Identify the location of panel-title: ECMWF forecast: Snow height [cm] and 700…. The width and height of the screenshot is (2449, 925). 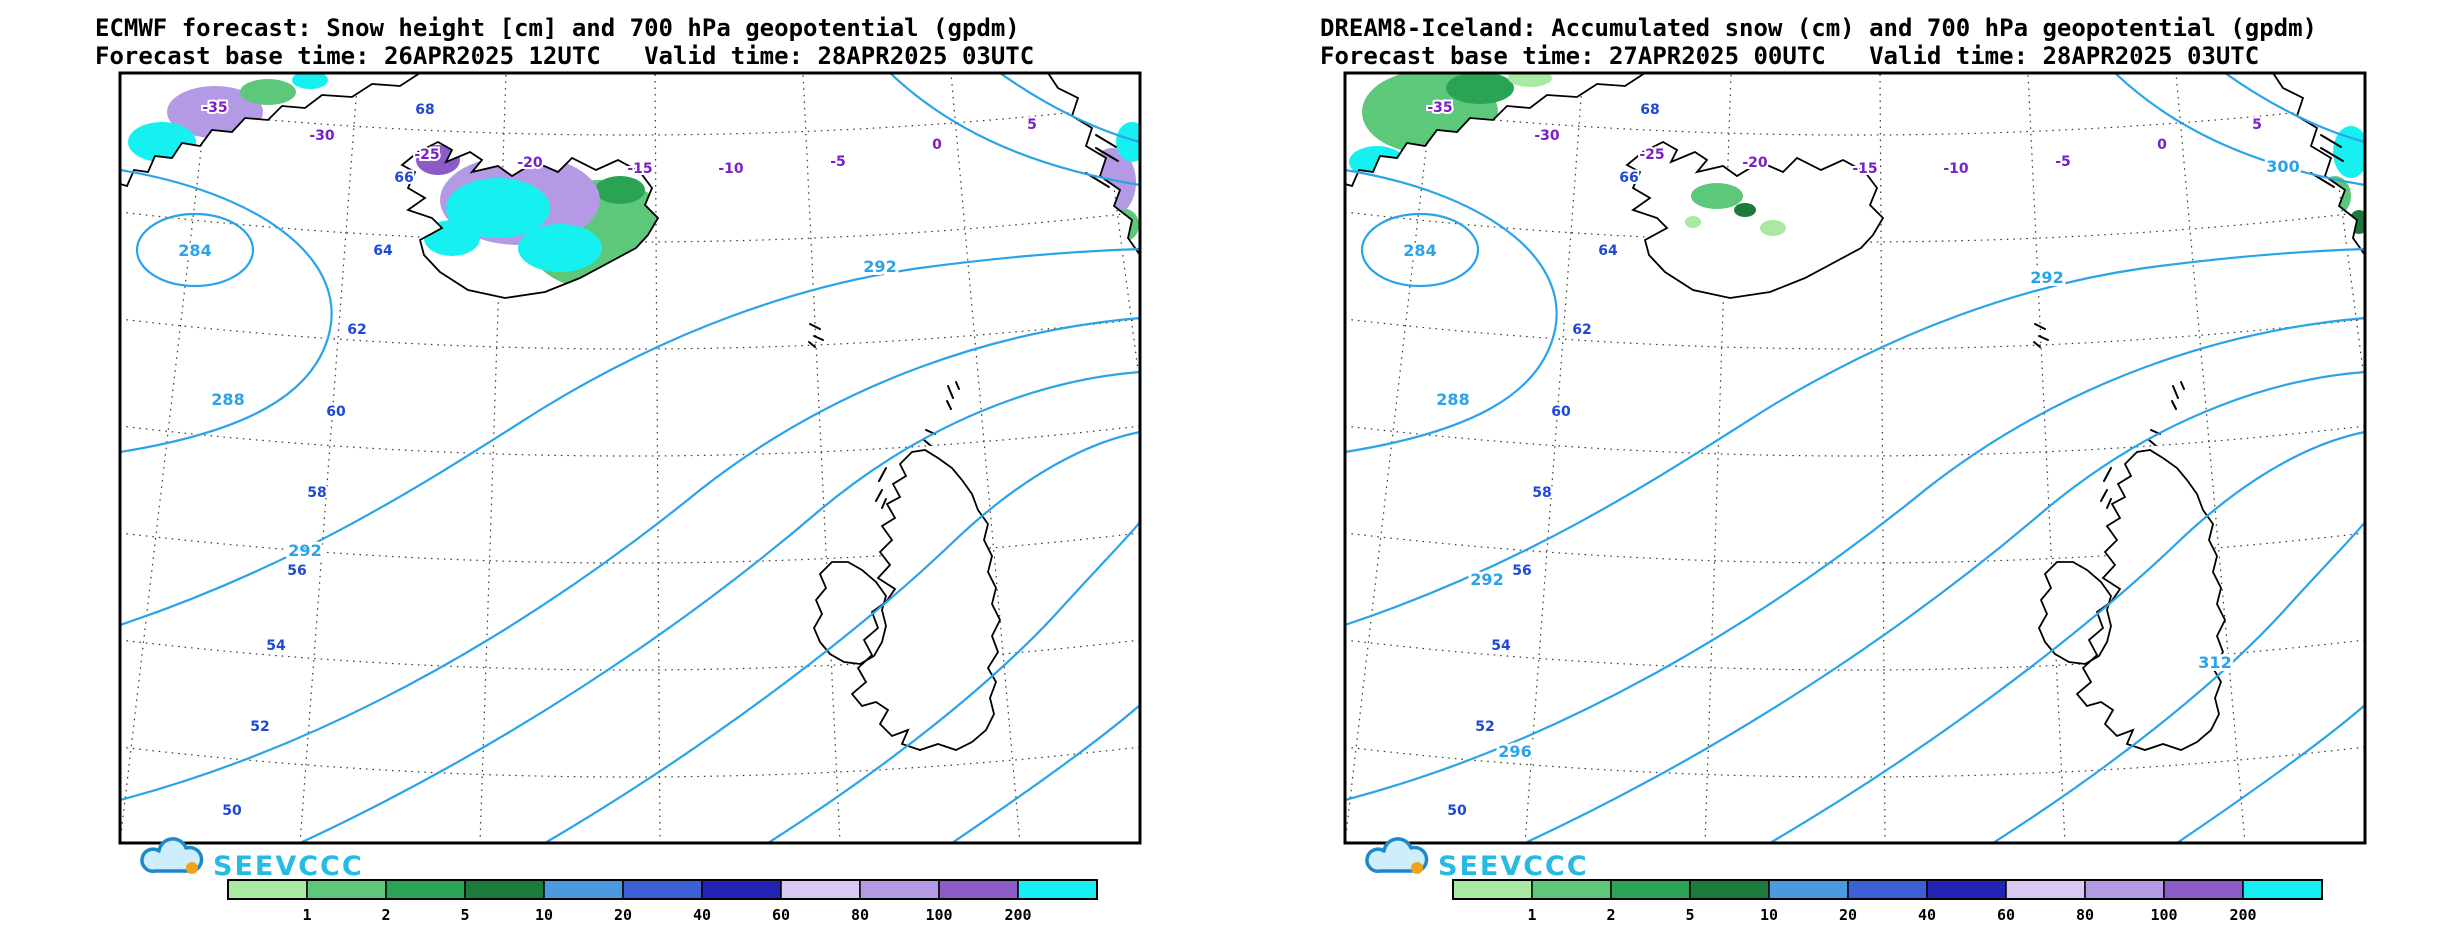
(557, 28).